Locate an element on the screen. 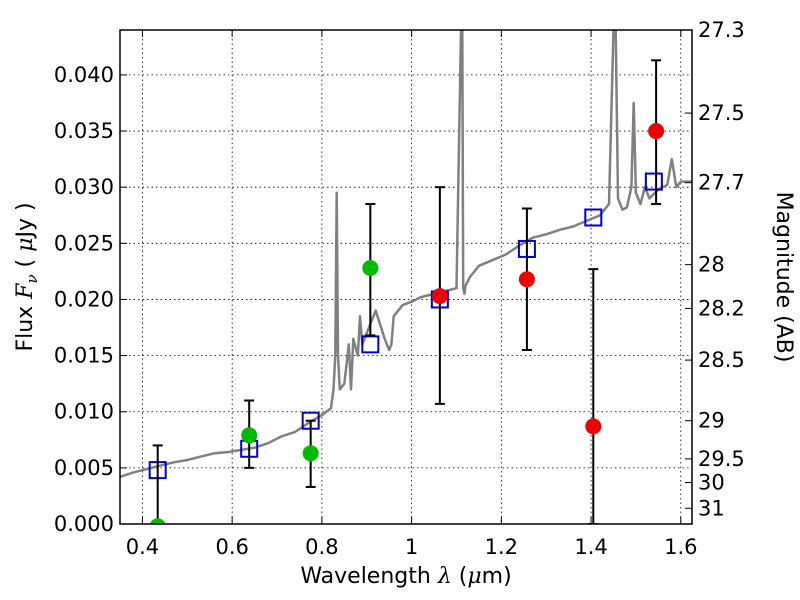 The image size is (800, 600). x-tick-label: 1 is located at coordinates (411, 547).